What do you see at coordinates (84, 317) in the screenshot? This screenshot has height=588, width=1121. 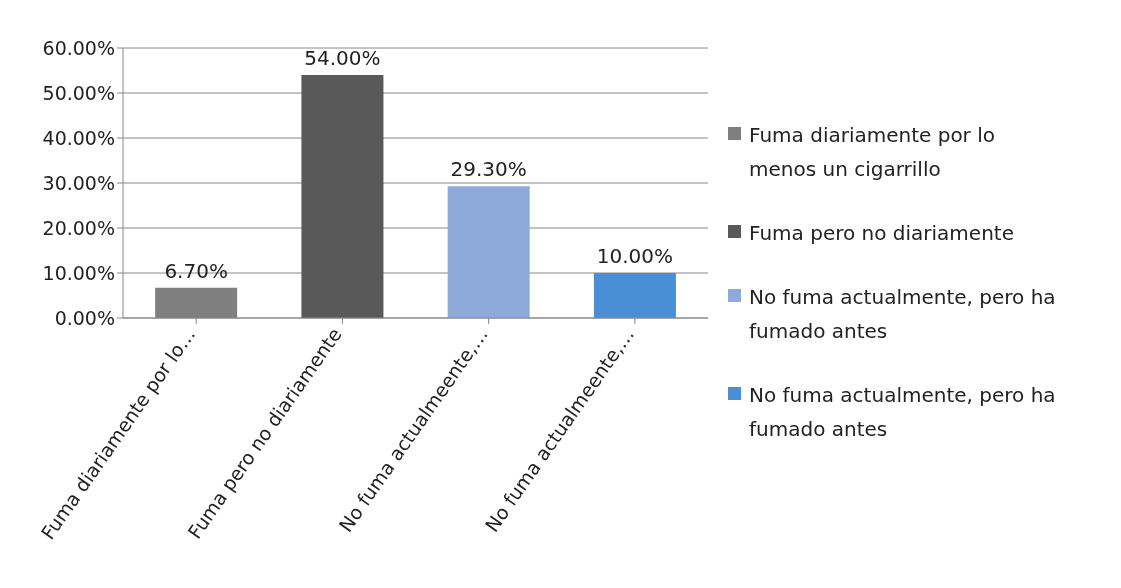 I see `y-tick-label: 0.00%` at bounding box center [84, 317].